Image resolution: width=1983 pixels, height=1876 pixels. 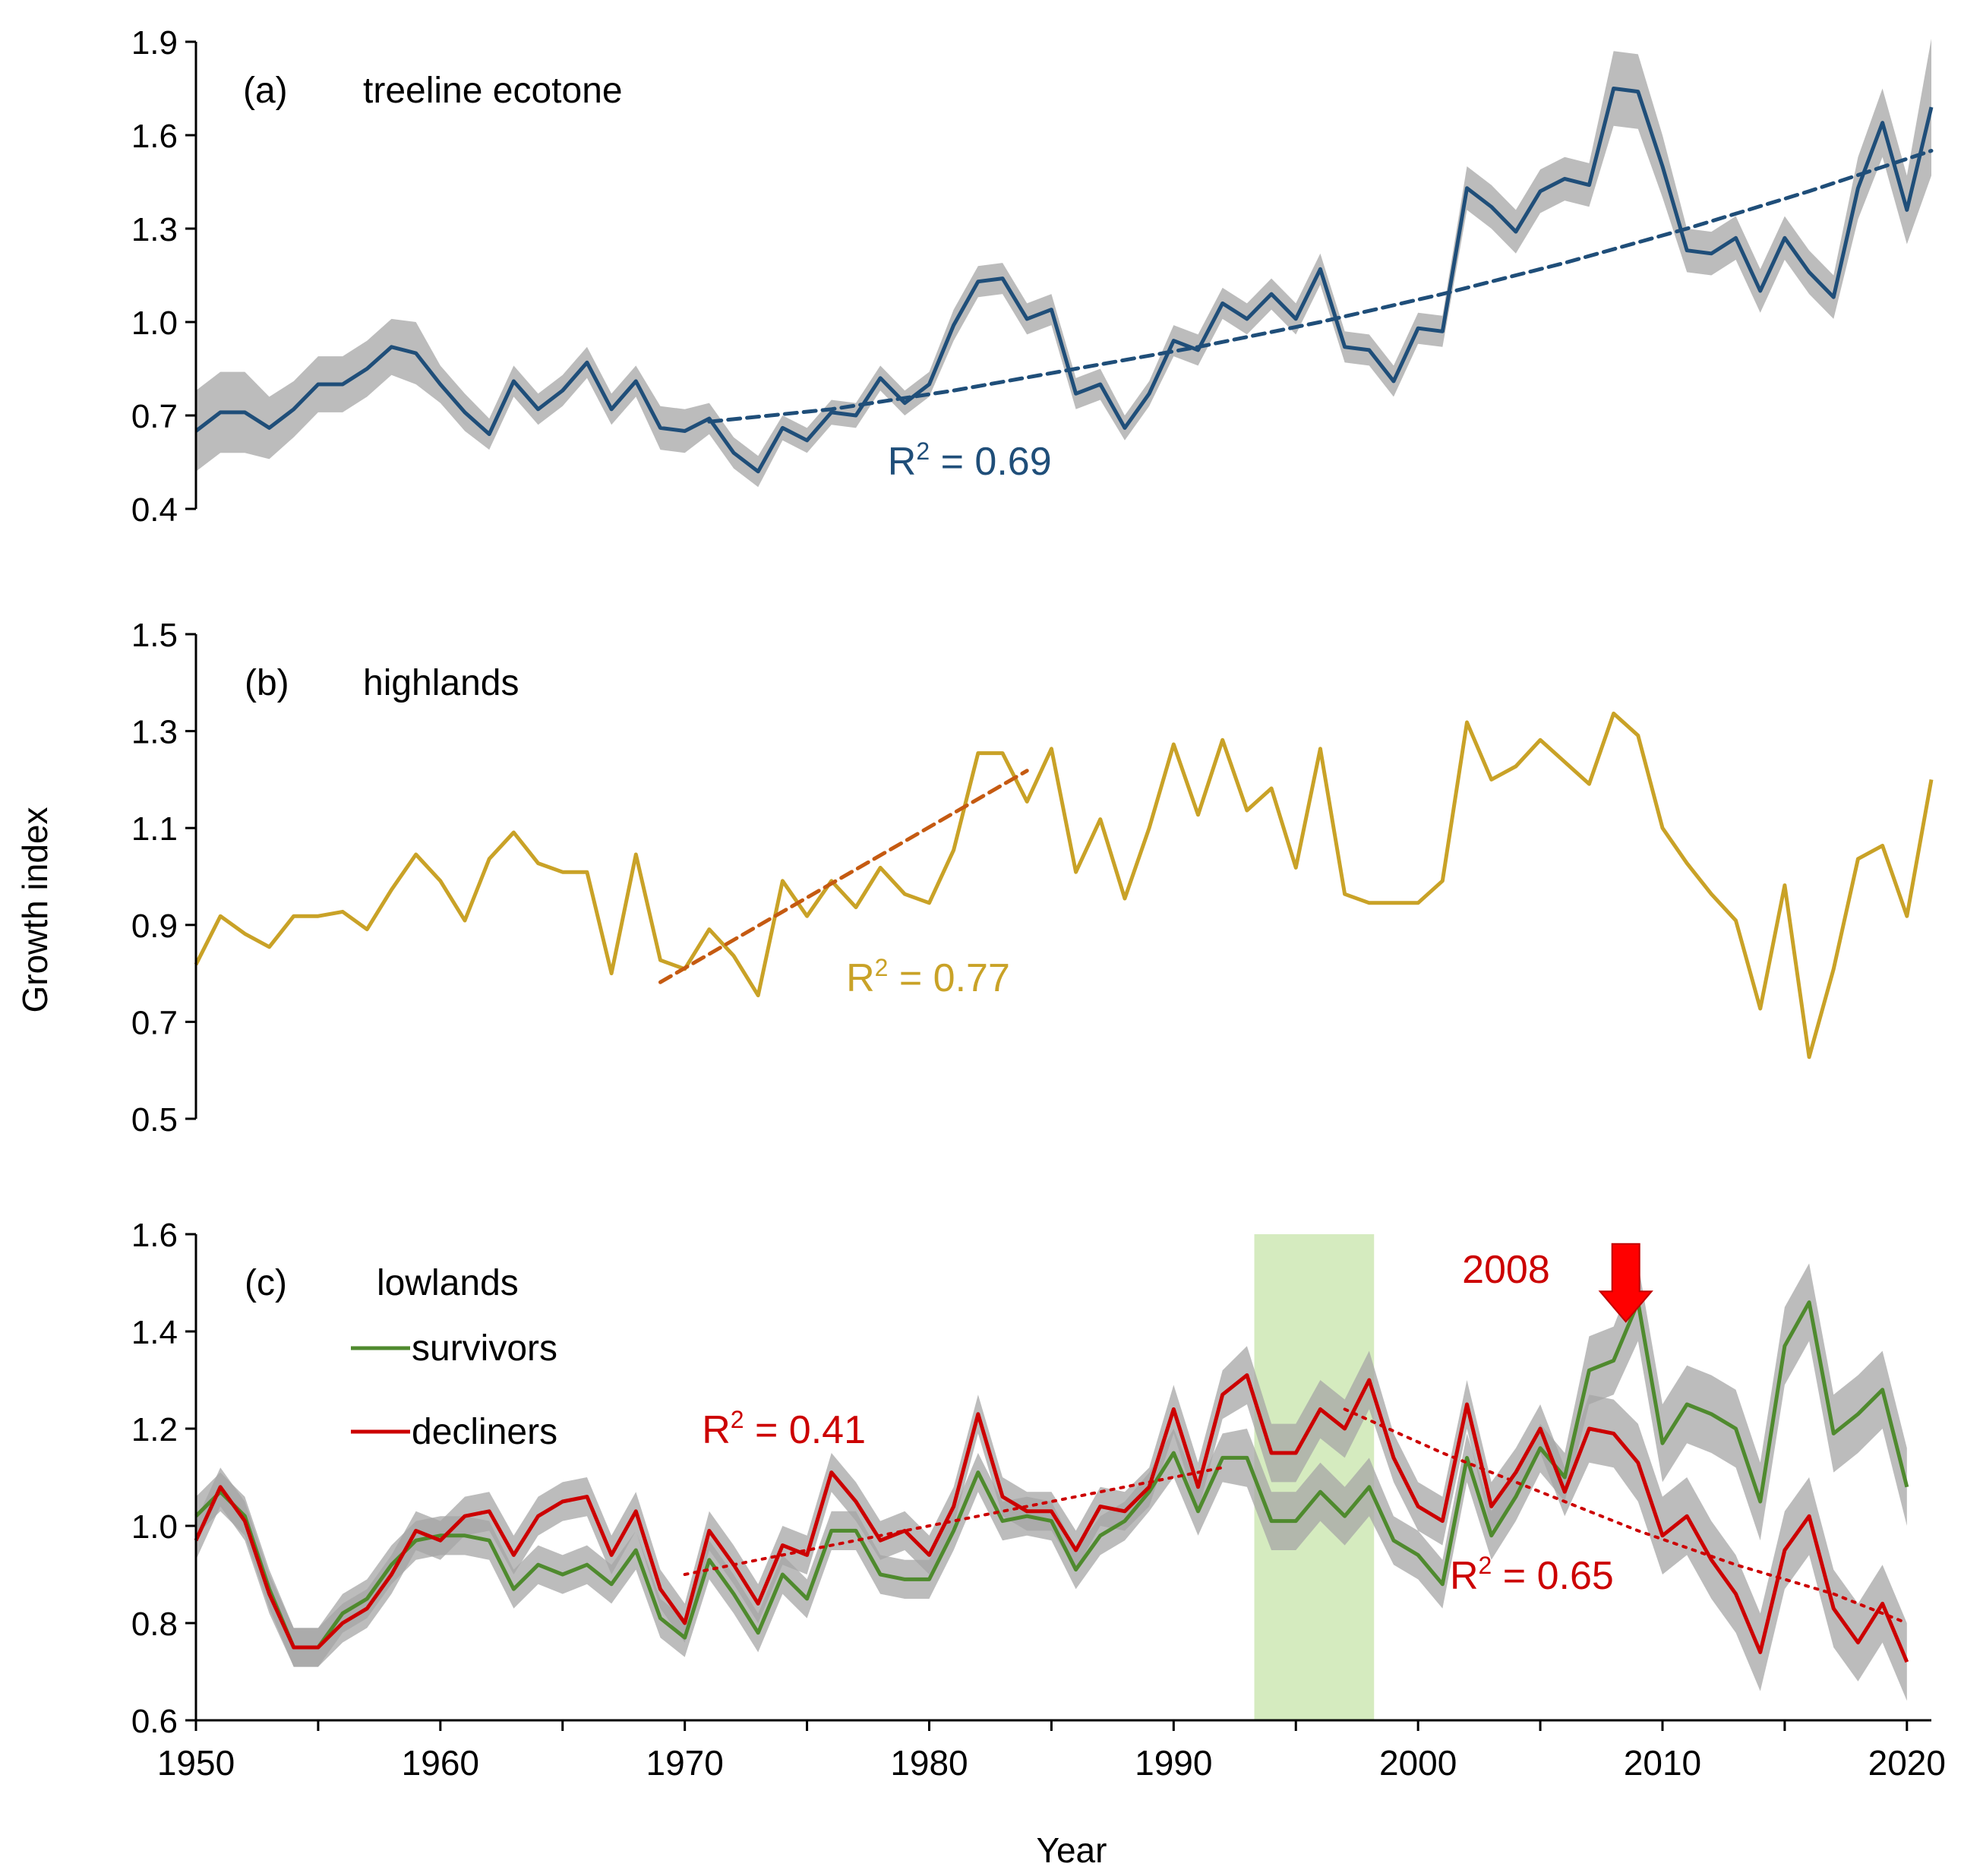 I want to click on year-annotation: 2008, so click(x=1506, y=1270).